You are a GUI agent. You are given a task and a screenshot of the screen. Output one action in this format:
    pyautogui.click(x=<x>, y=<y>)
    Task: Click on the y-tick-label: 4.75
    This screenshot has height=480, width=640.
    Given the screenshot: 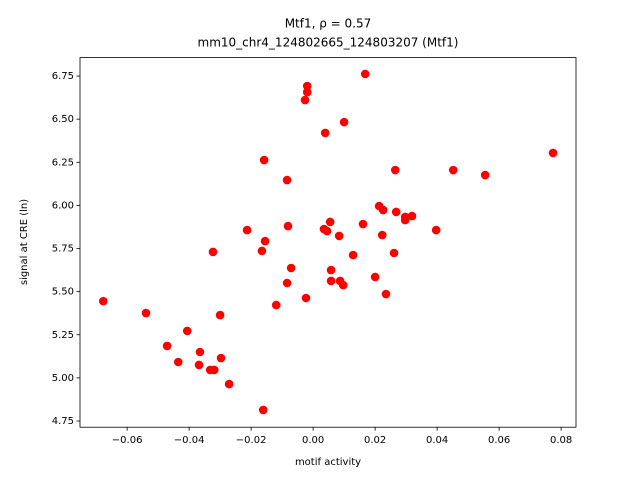 What is the action you would take?
    pyautogui.click(x=63, y=421)
    